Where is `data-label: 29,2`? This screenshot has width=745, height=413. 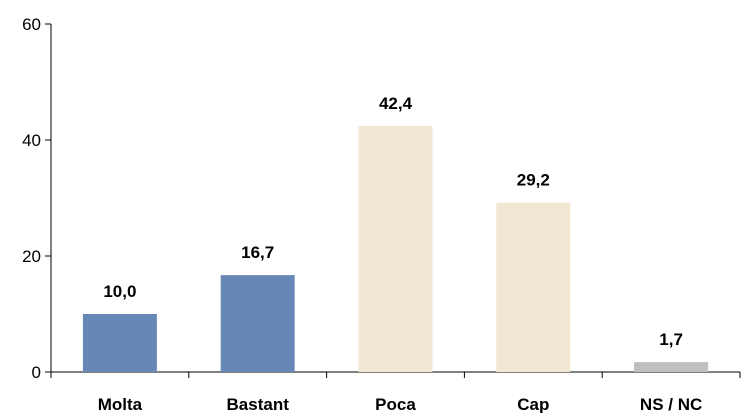
data-label: 29,2 is located at coordinates (533, 180).